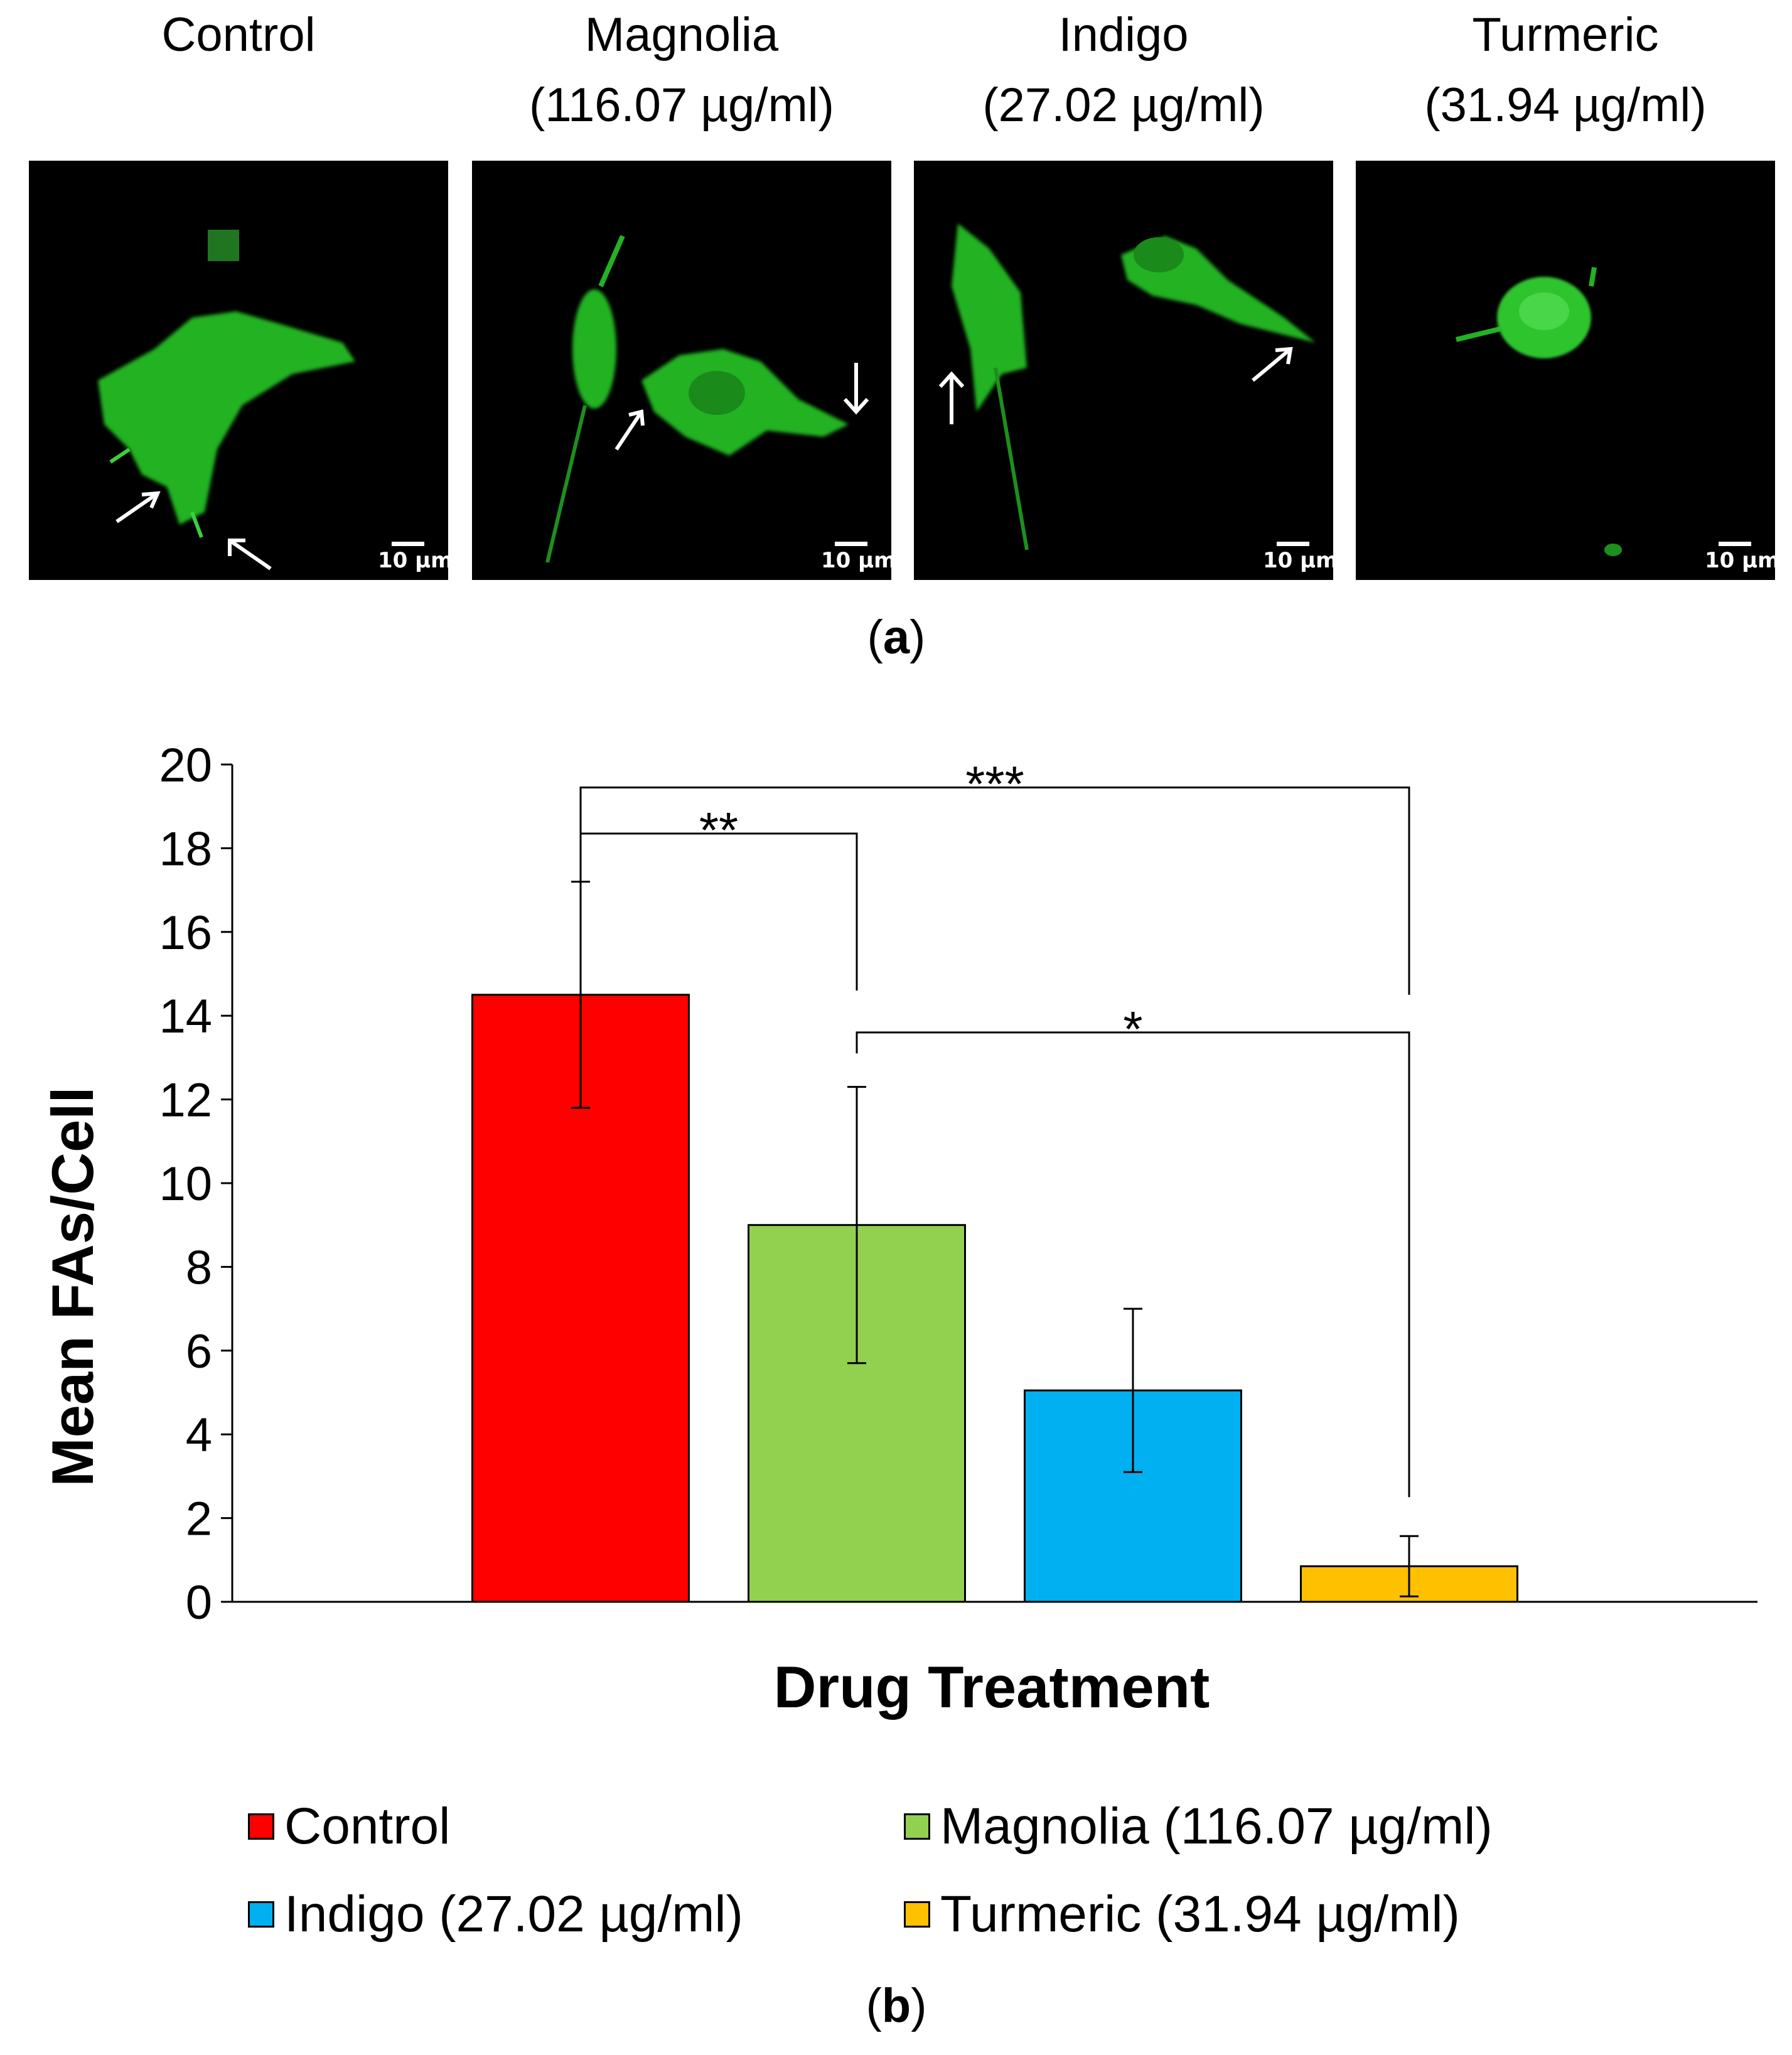 This screenshot has height=2055, width=1792. I want to click on y-tick-label: 6, so click(199, 1351).